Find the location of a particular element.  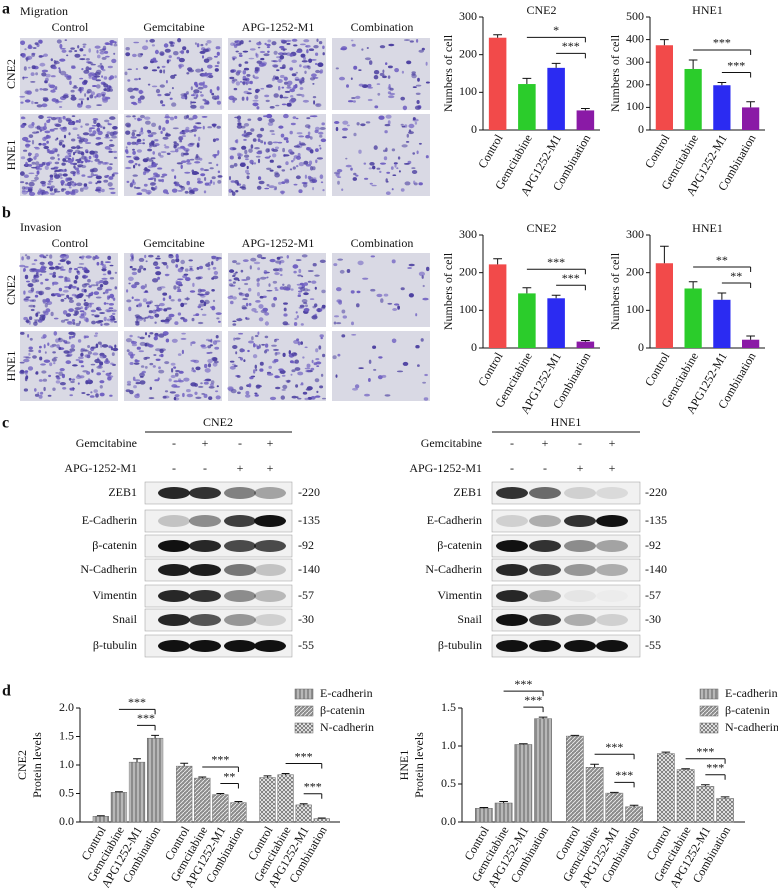

mw-label: -57 is located at coordinates (653, 595).